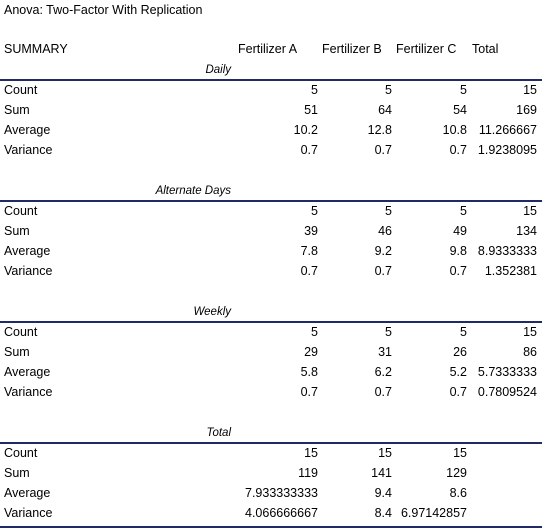 The width and height of the screenshot is (542, 531). What do you see at coordinates (507, 150) in the screenshot?
I see `cell: 1.9238095` at bounding box center [507, 150].